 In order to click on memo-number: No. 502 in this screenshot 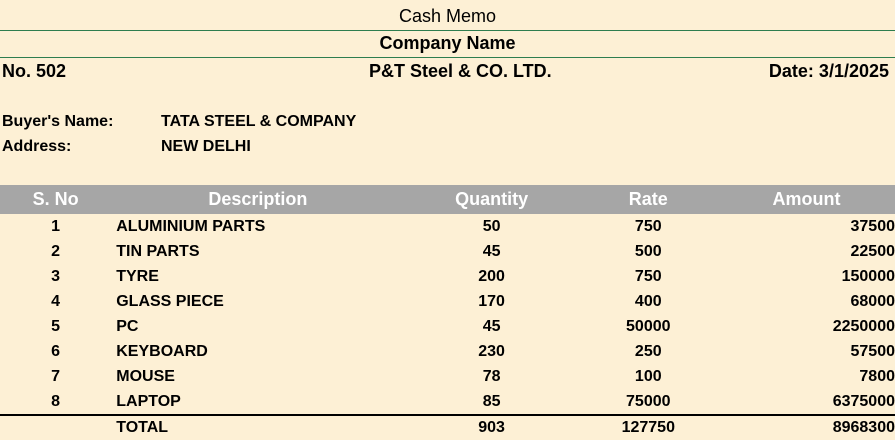, I will do `click(34, 71)`.